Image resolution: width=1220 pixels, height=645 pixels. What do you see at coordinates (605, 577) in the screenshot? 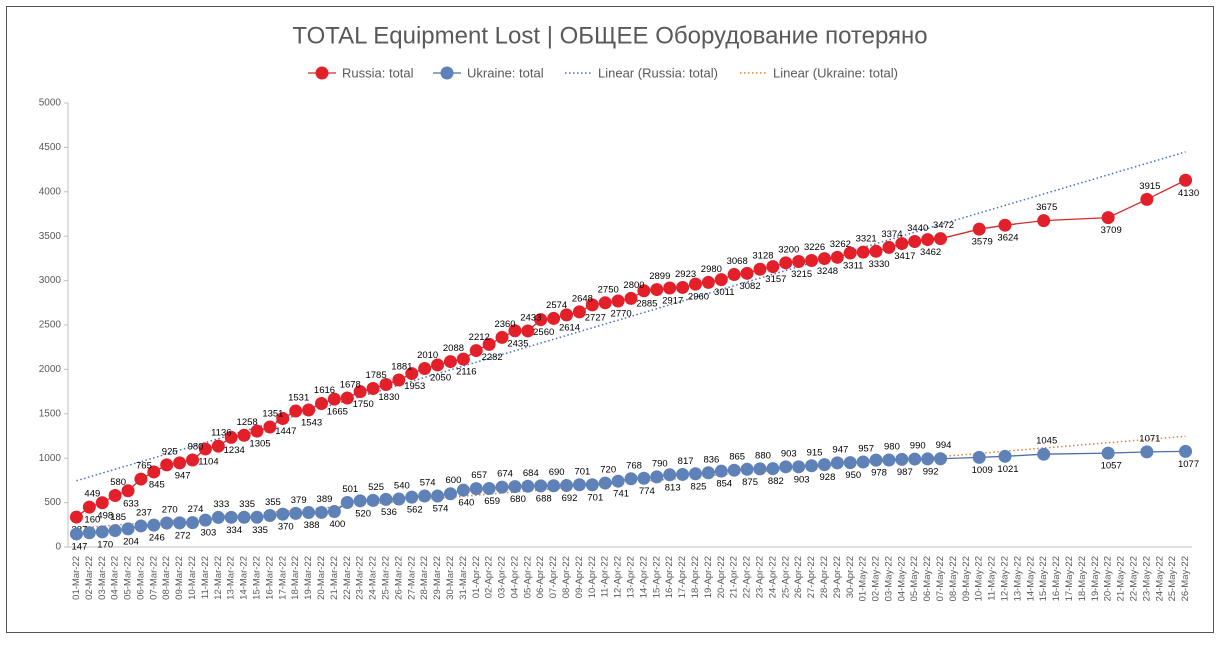
I see `x-tick-label: 11-Apr-22` at bounding box center [605, 577].